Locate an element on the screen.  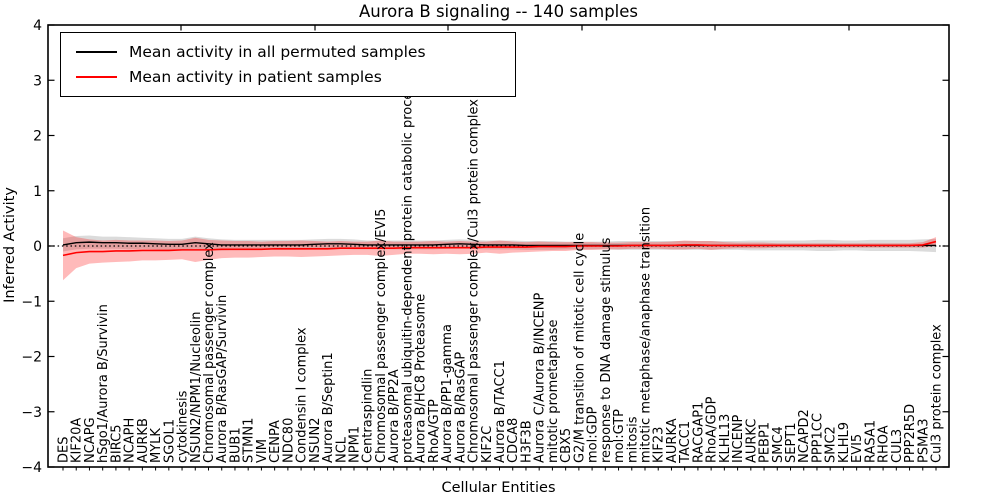
category-label: CUL3 is located at coordinates (897, 446).